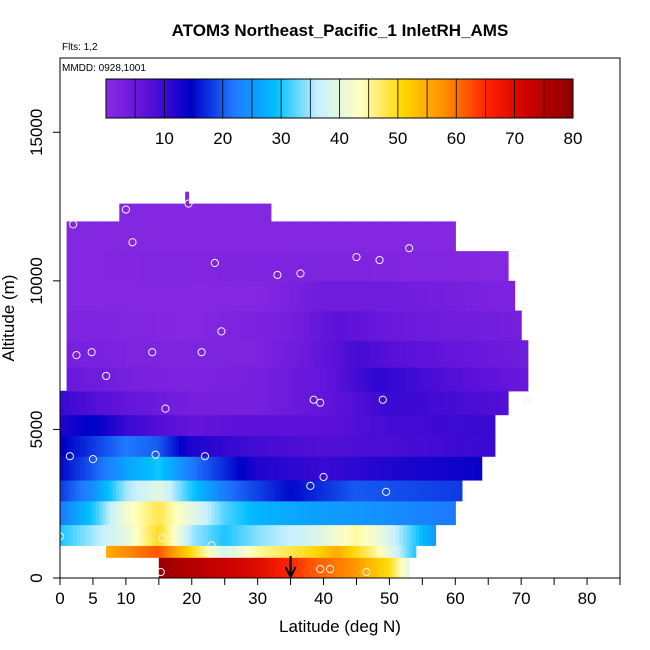 The height and width of the screenshot is (650, 650). What do you see at coordinates (340, 626) in the screenshot?
I see `x-axis-label: Latitude (deg N)` at bounding box center [340, 626].